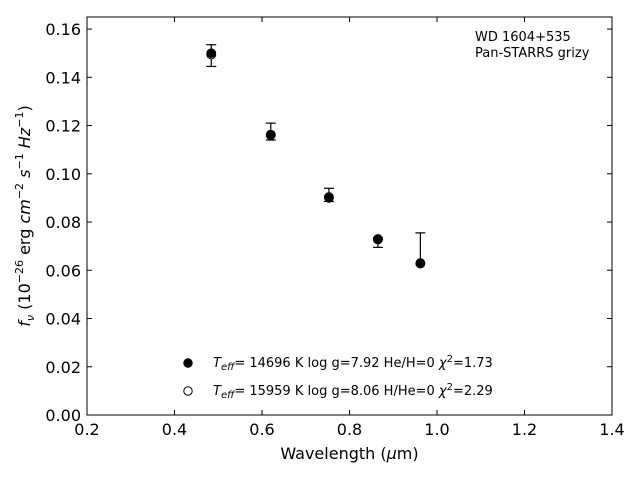  What do you see at coordinates (188, 363) in the screenshot?
I see `legend-marker-filled` at bounding box center [188, 363].